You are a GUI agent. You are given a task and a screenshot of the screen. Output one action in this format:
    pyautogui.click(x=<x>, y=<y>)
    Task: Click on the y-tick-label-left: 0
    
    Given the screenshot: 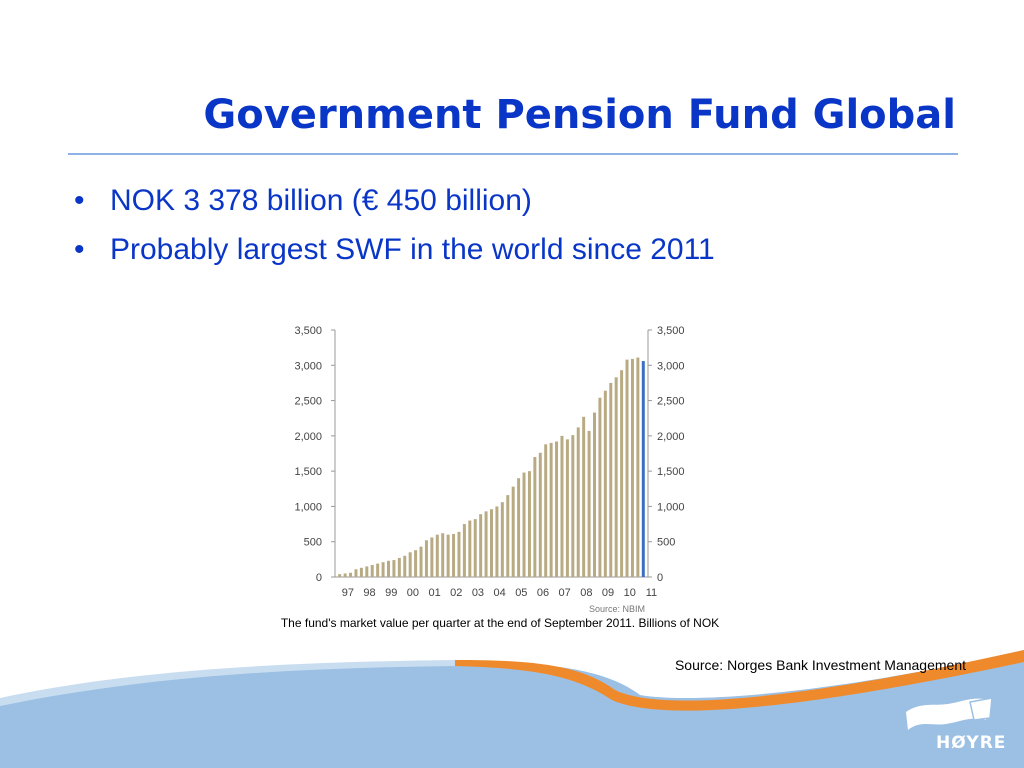 What is the action you would take?
    pyautogui.click(x=319, y=578)
    